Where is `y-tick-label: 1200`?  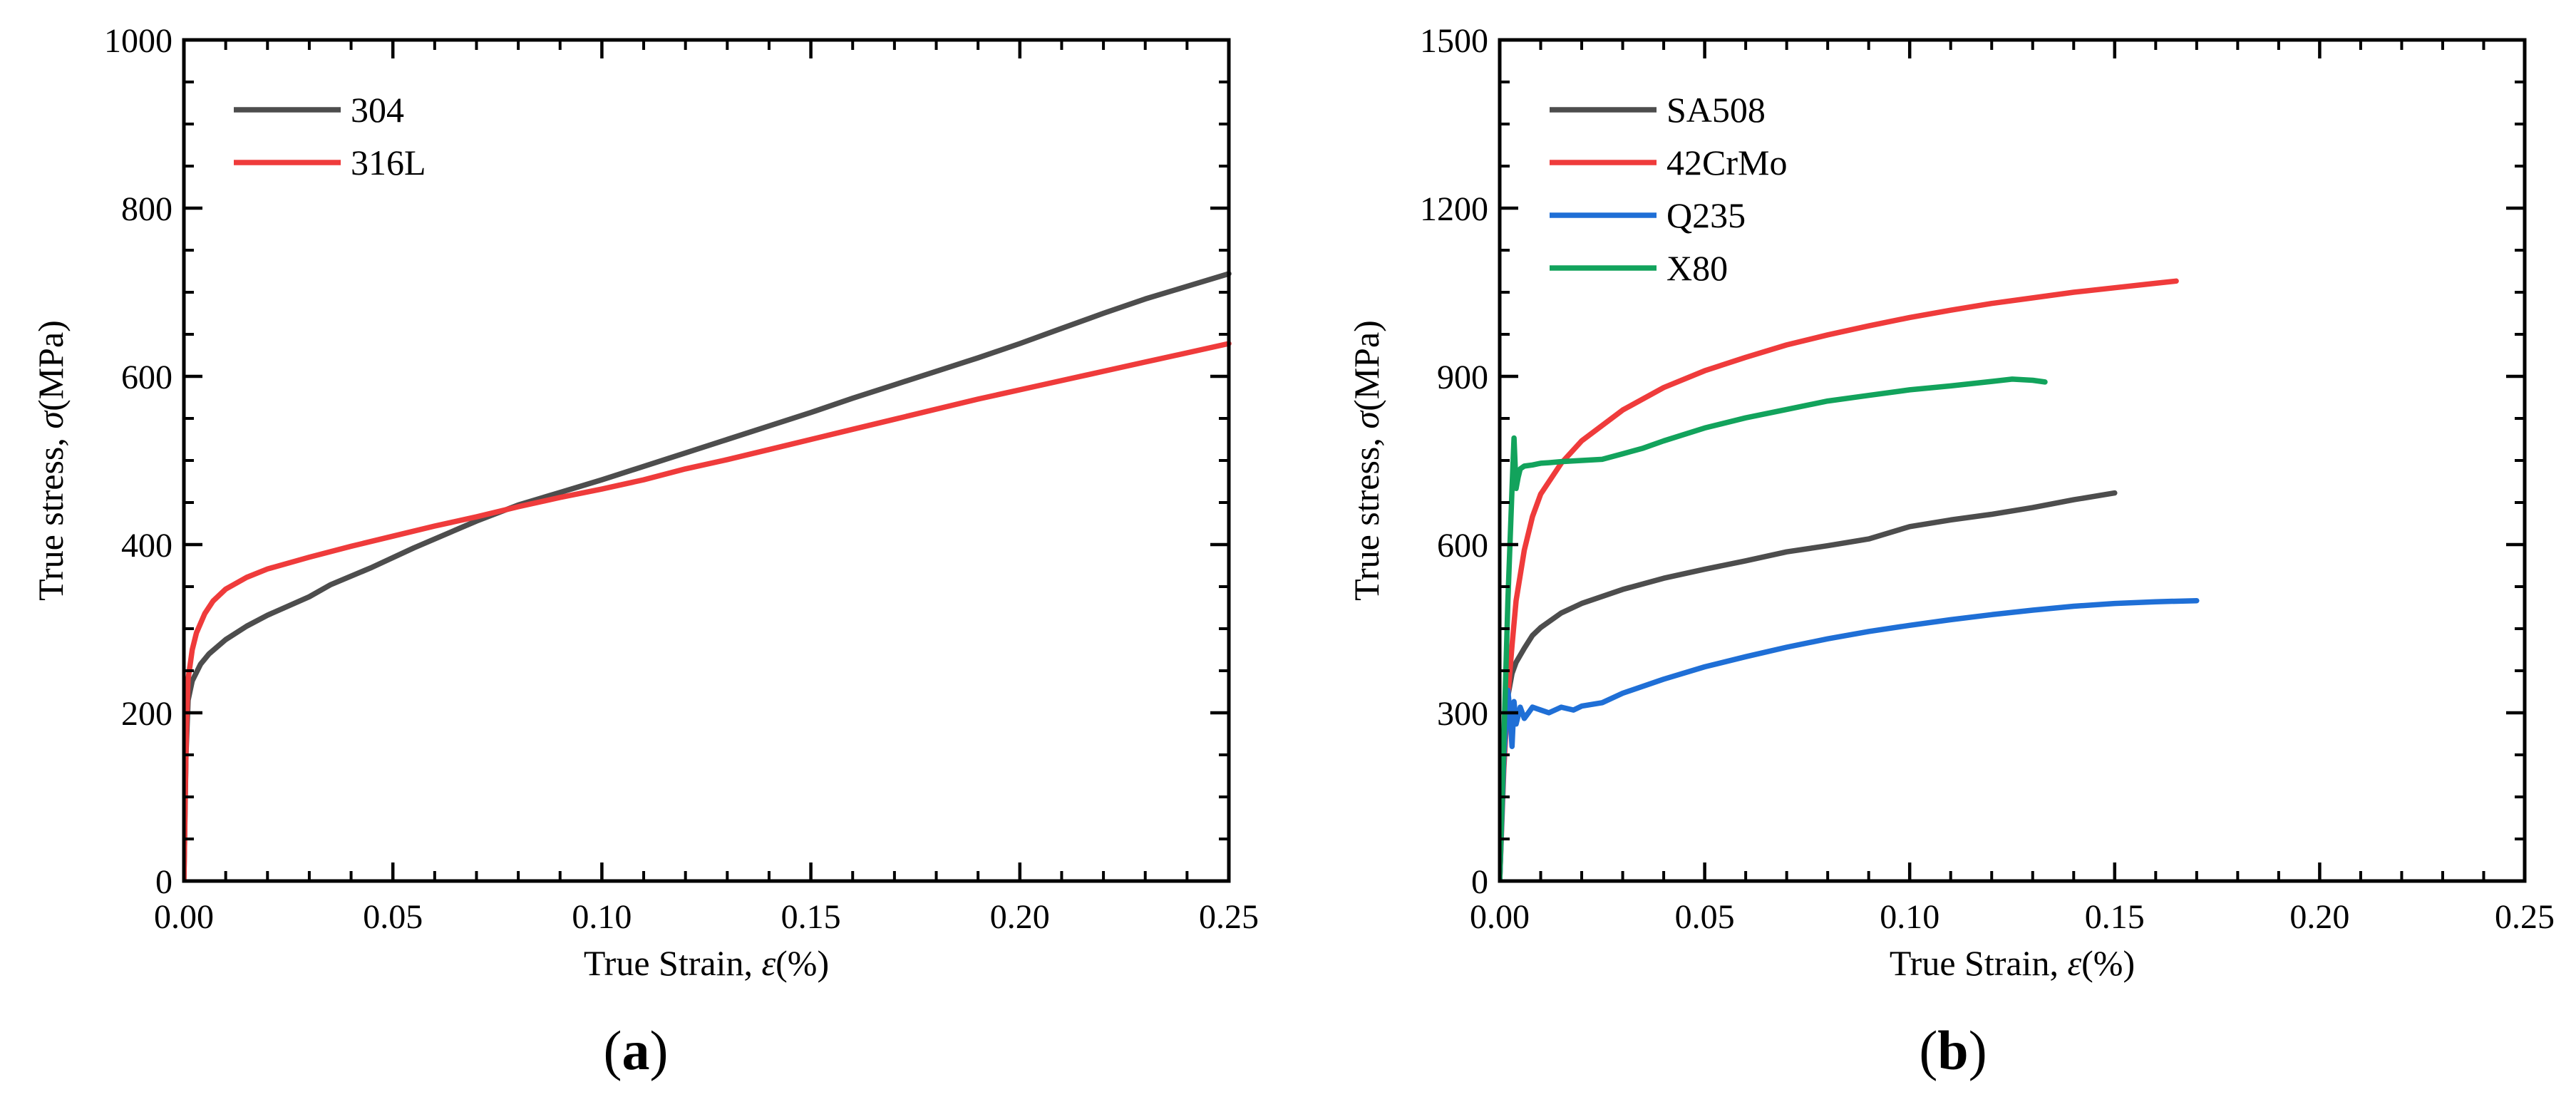 y-tick-label: 1200 is located at coordinates (1454, 209).